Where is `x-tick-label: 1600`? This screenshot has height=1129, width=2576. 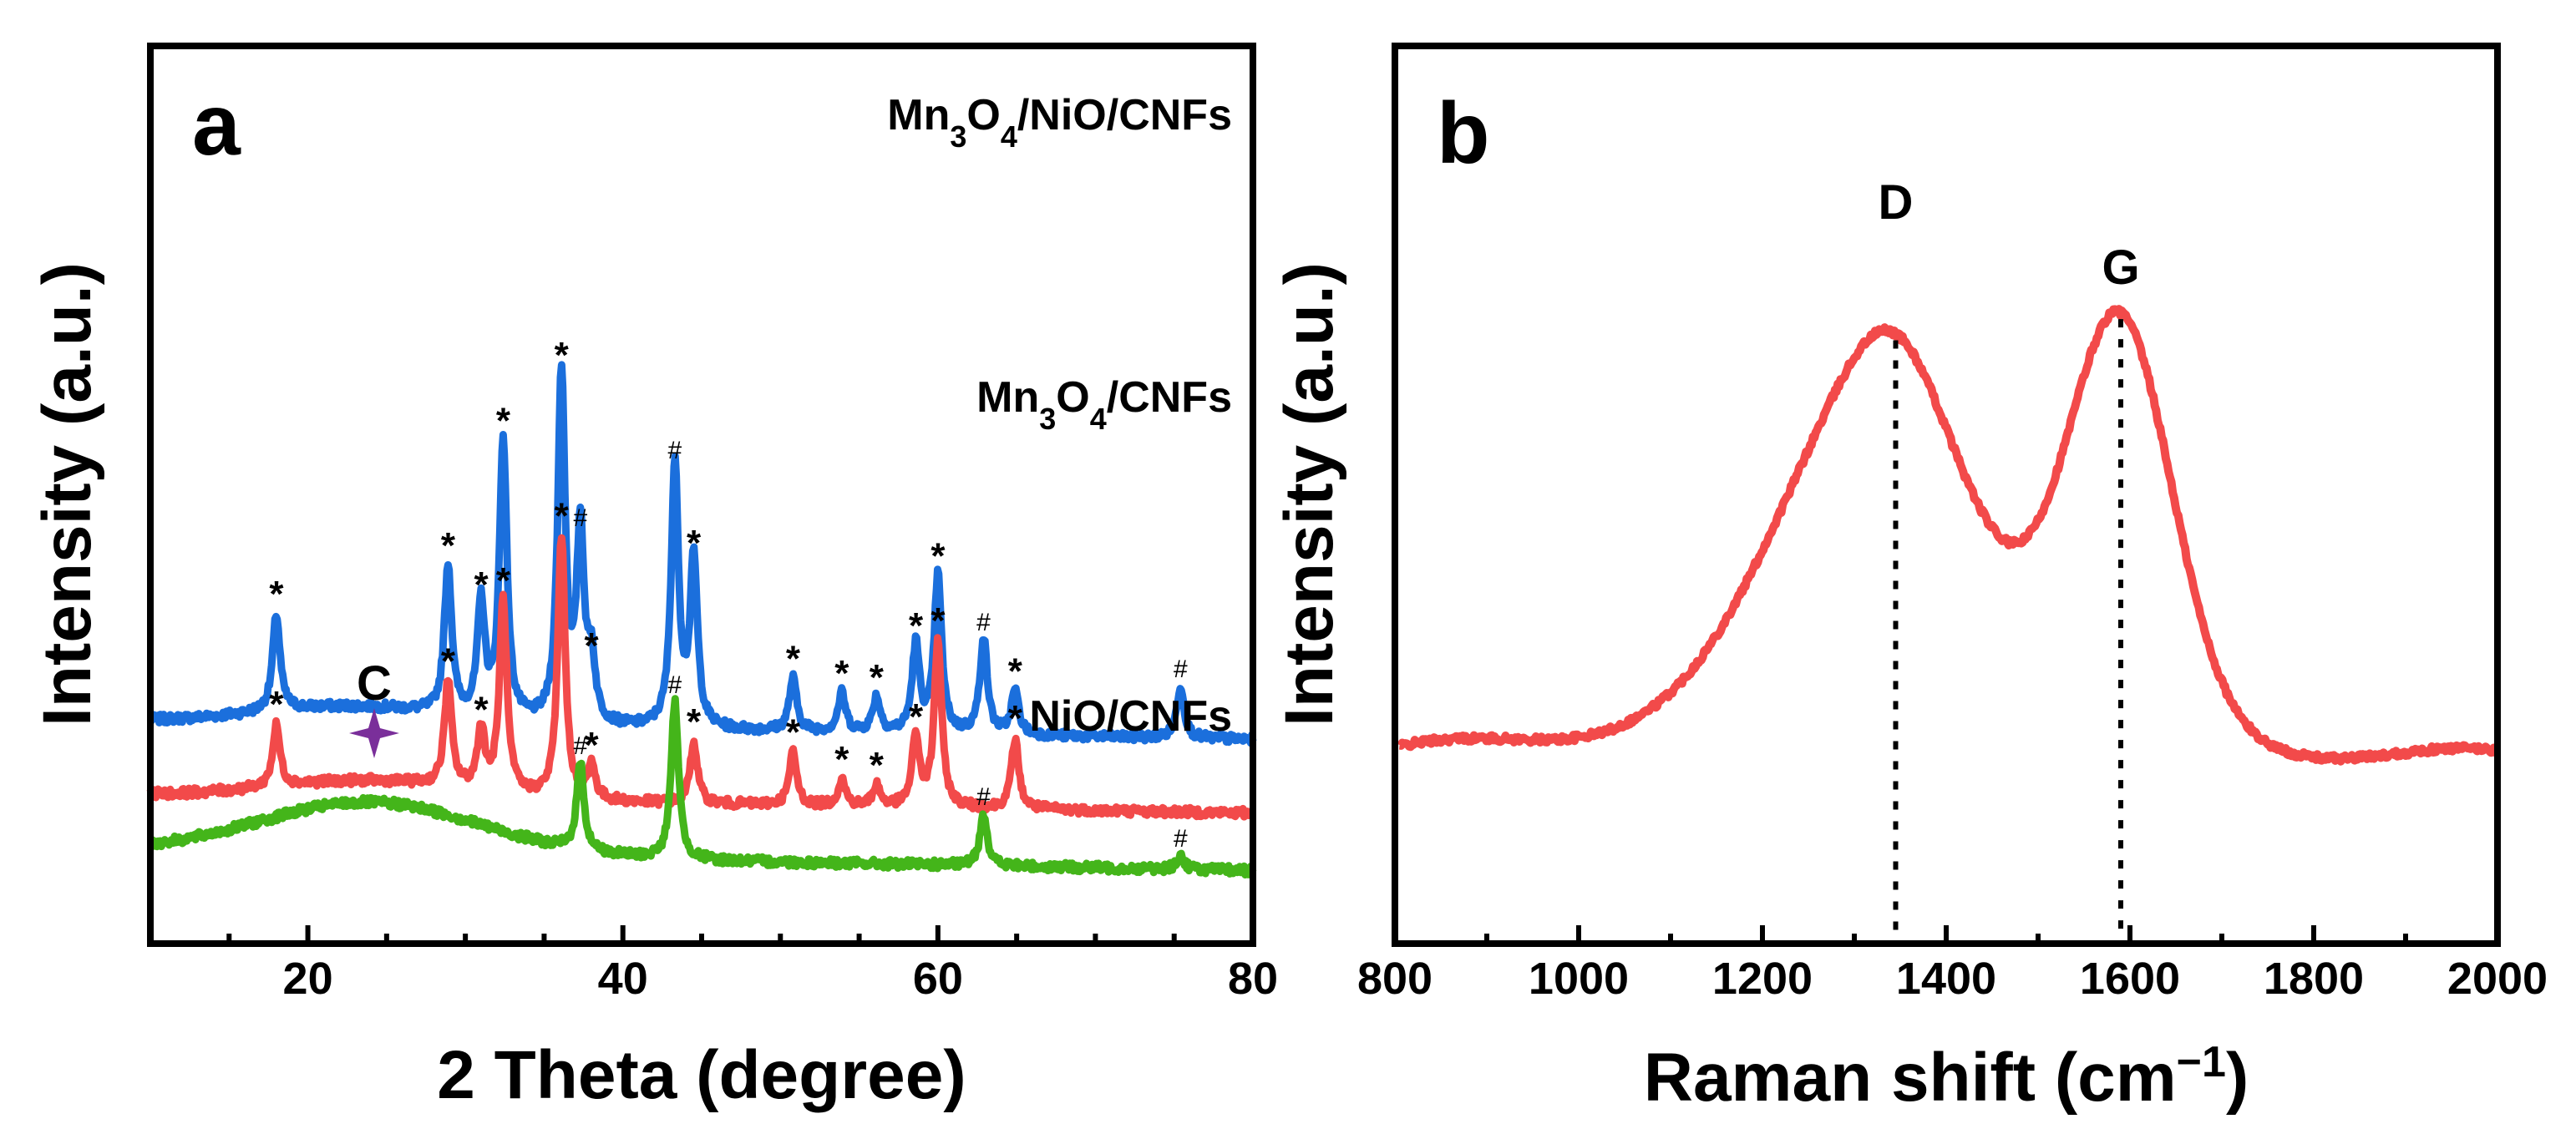
x-tick-label: 1600 is located at coordinates (2130, 979).